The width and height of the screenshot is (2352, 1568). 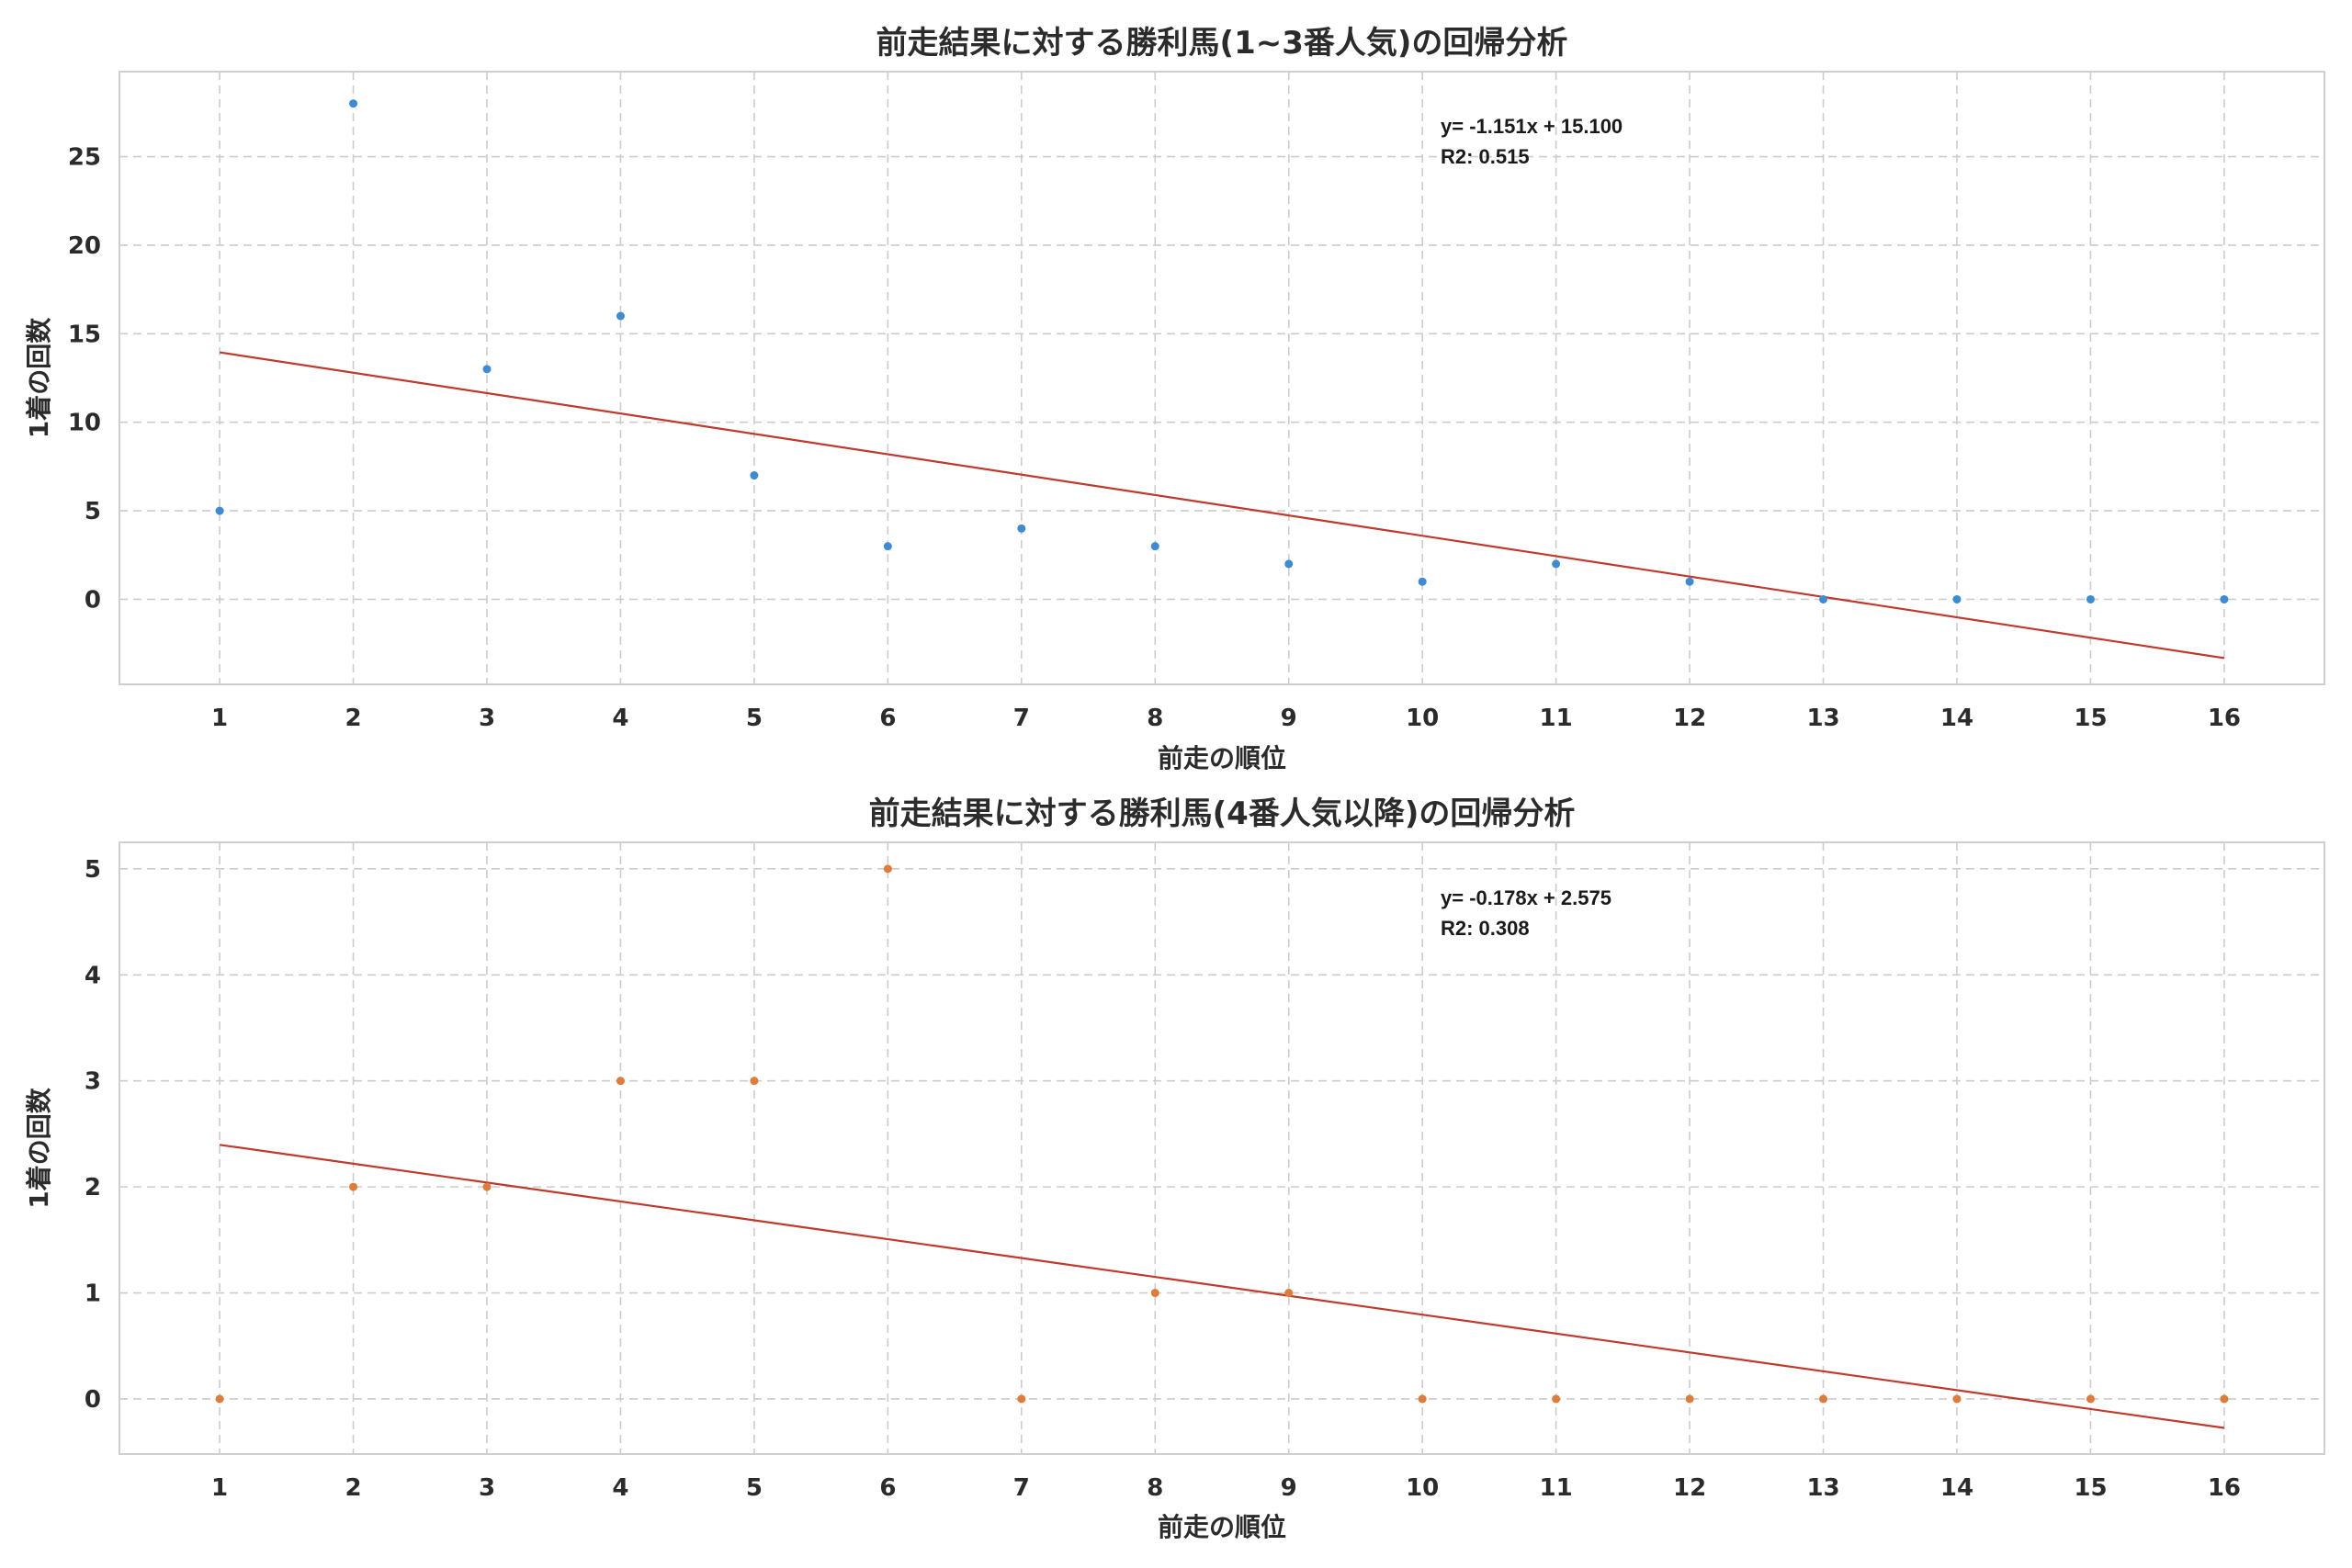 I want to click on y-tick-label: 25, so click(x=84, y=158).